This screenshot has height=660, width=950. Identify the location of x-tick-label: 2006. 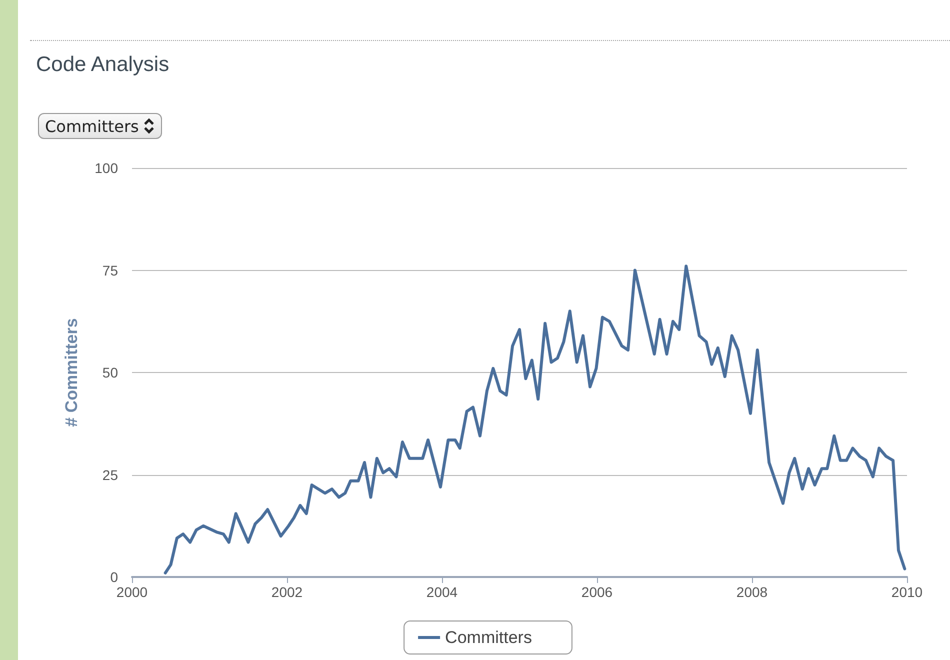
(597, 592).